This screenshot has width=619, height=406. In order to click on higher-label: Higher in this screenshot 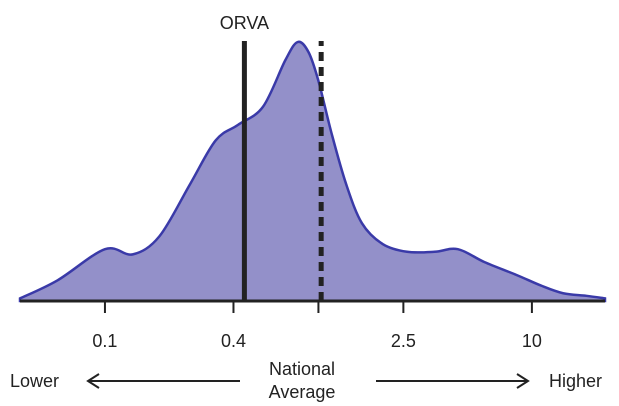, I will do `click(575, 381)`.